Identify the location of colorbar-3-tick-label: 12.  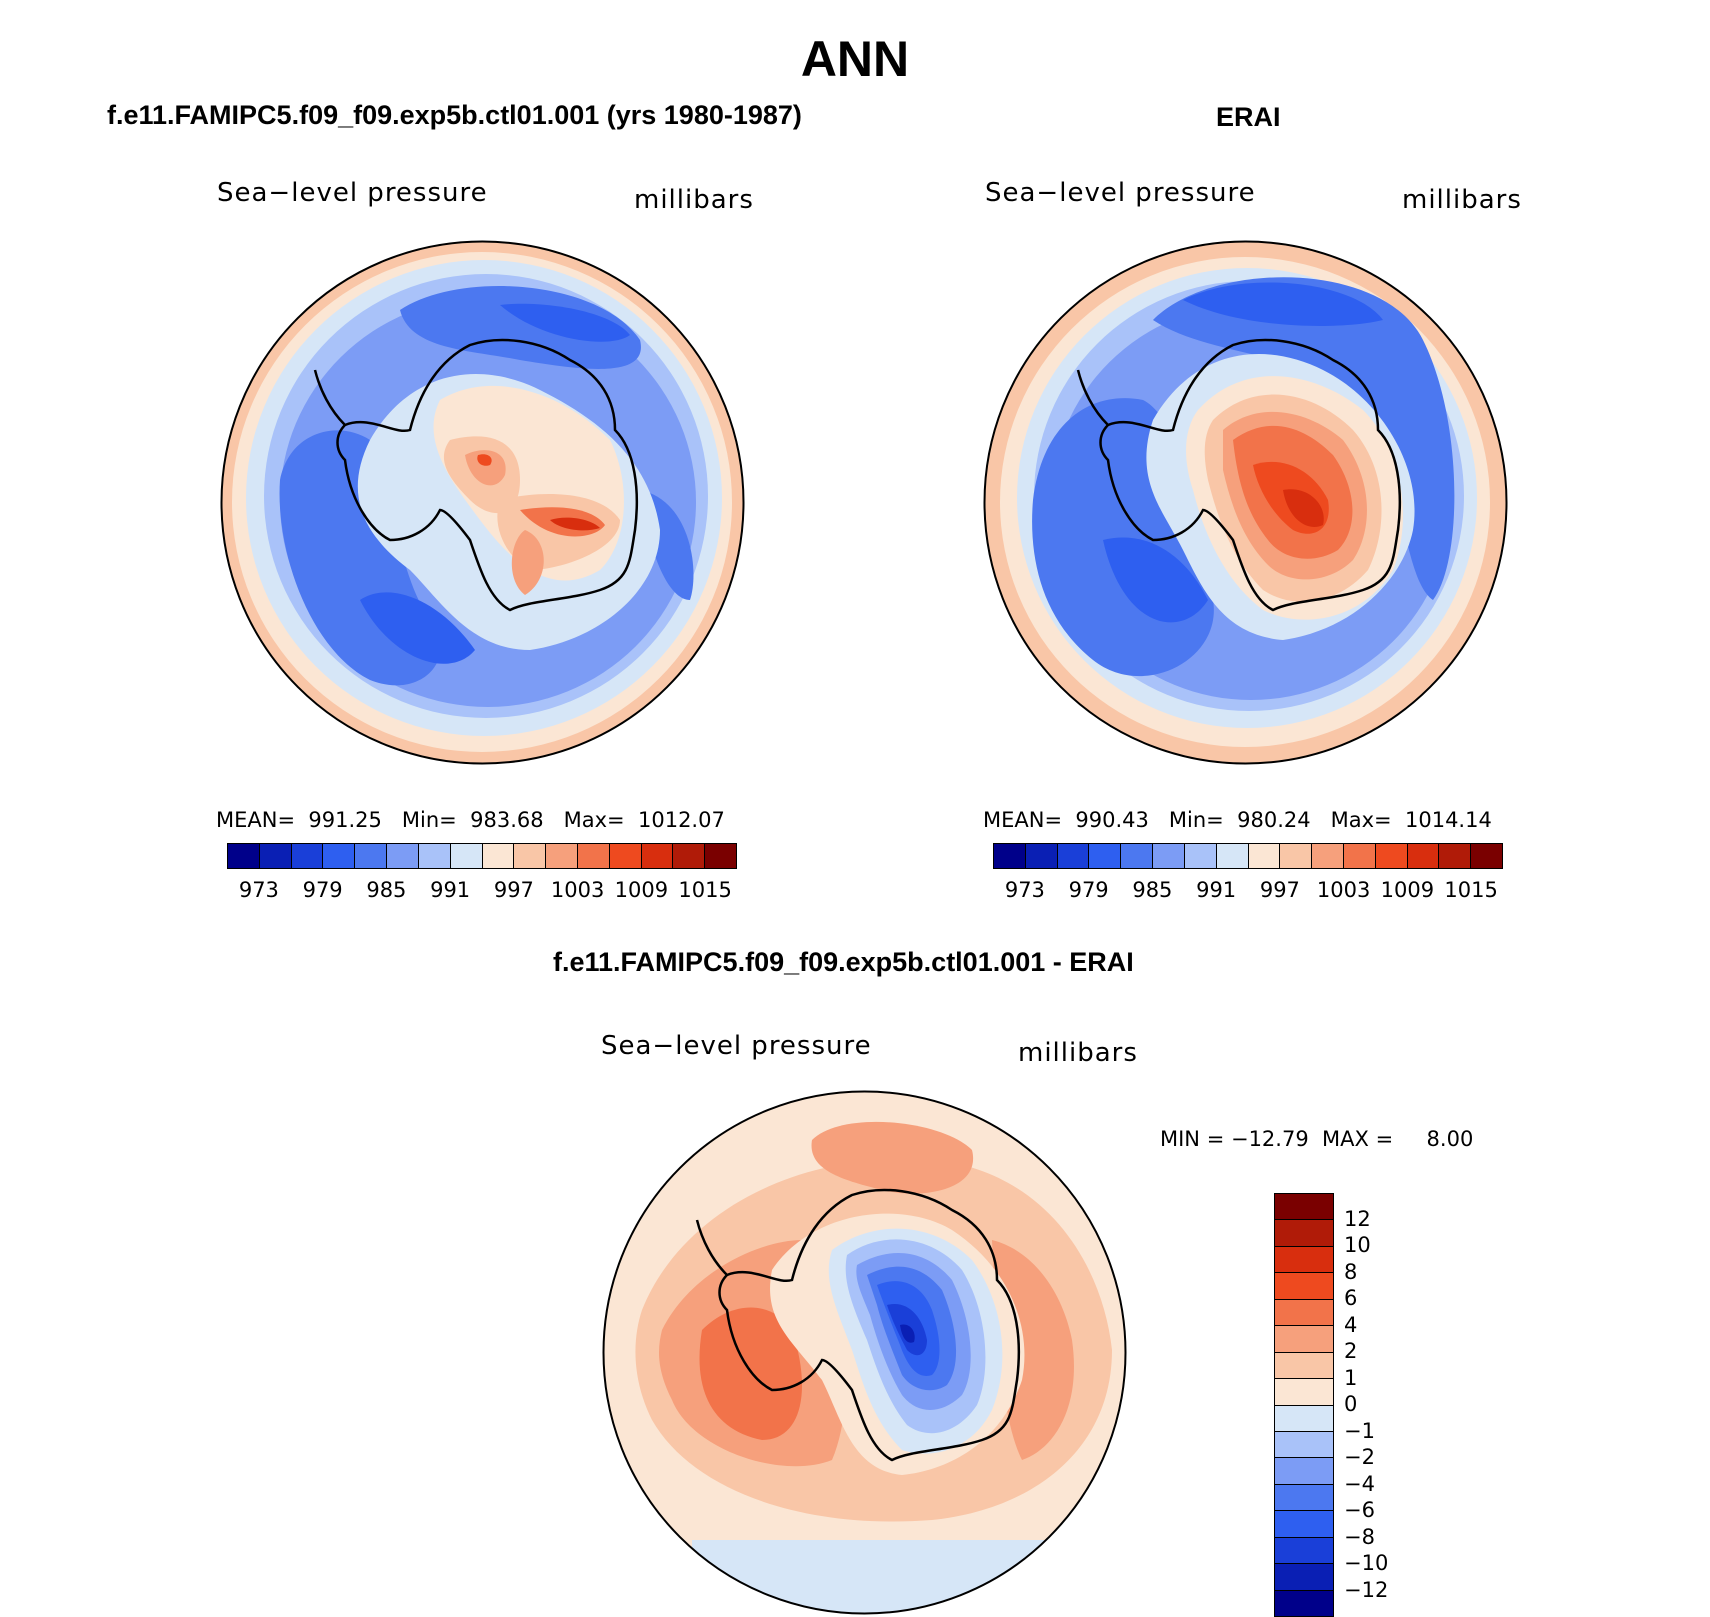
(1357, 1218).